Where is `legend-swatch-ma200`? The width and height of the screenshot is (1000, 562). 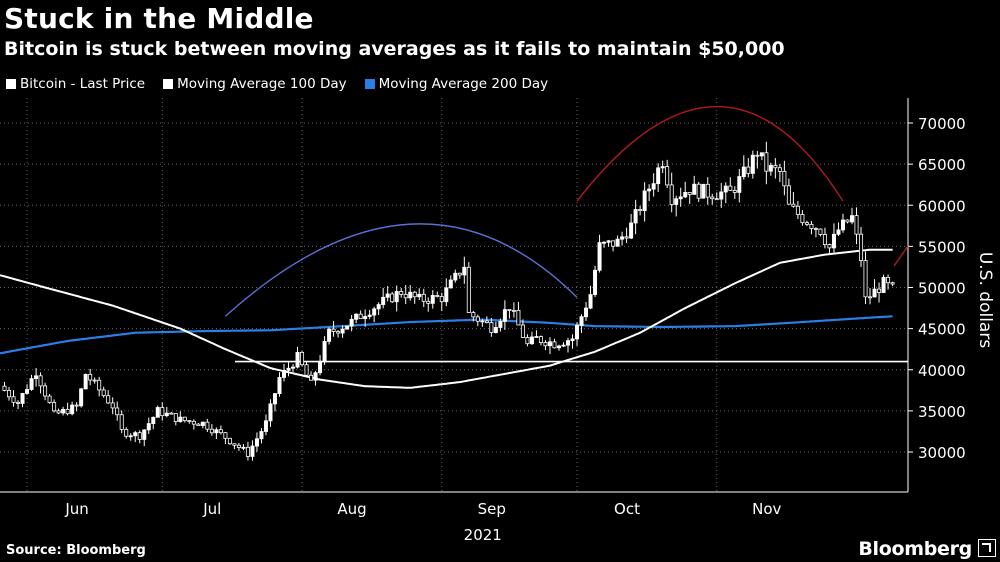 legend-swatch-ma200 is located at coordinates (369, 84).